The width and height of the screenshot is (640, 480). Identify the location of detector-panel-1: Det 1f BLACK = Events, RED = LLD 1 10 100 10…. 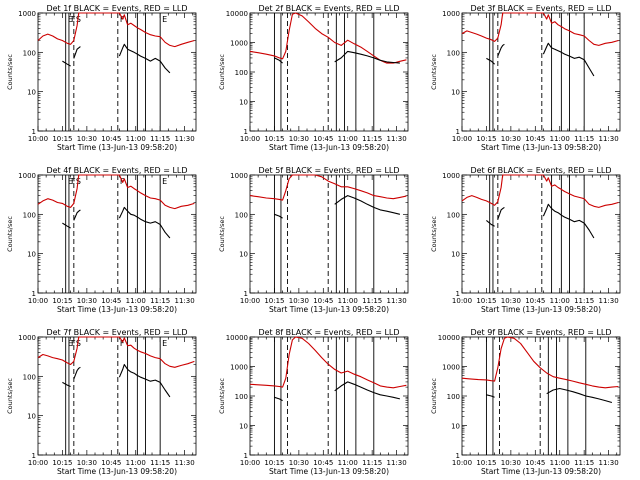
(101, 78).